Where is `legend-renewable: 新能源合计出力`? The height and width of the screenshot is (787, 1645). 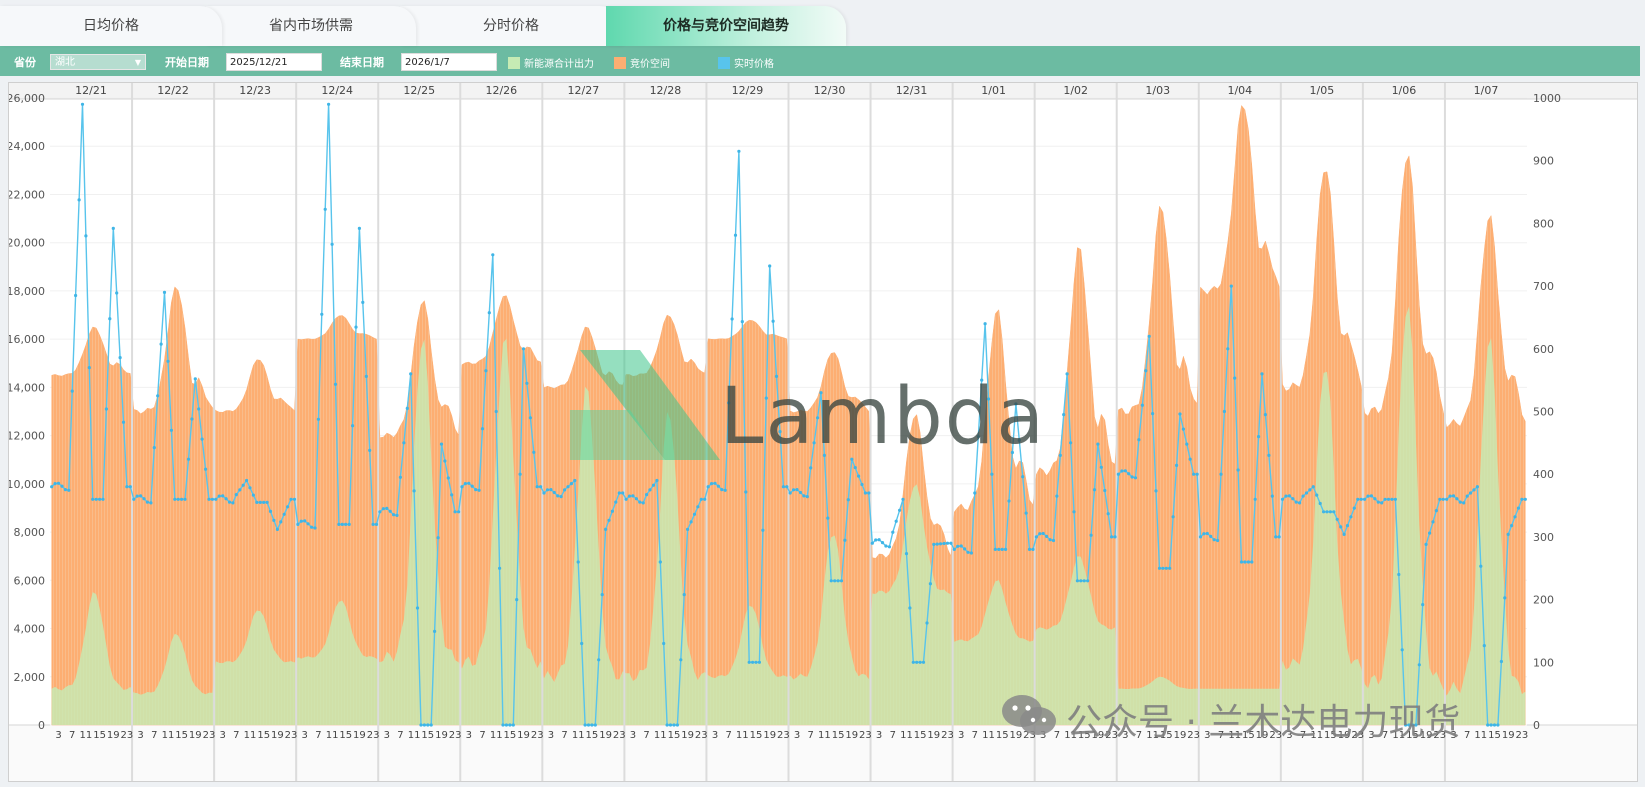
legend-renewable: 新能源合计出力 is located at coordinates (551, 62).